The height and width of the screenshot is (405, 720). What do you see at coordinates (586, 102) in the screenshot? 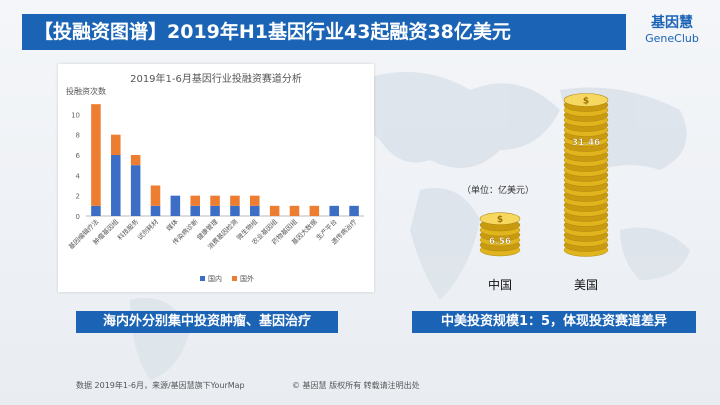
I see `coin-dollar-icon-1: $` at bounding box center [586, 102].